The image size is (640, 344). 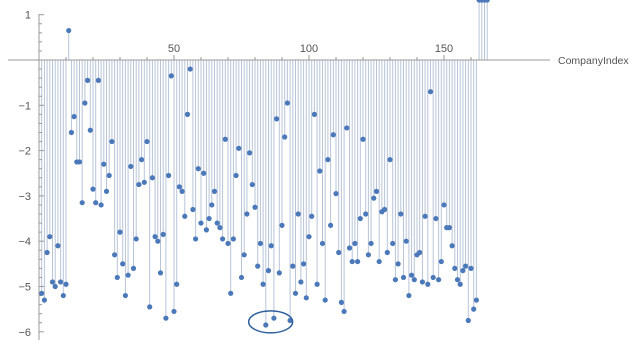 What do you see at coordinates (593, 61) in the screenshot?
I see `x-axis-label: CompanyIndex` at bounding box center [593, 61].